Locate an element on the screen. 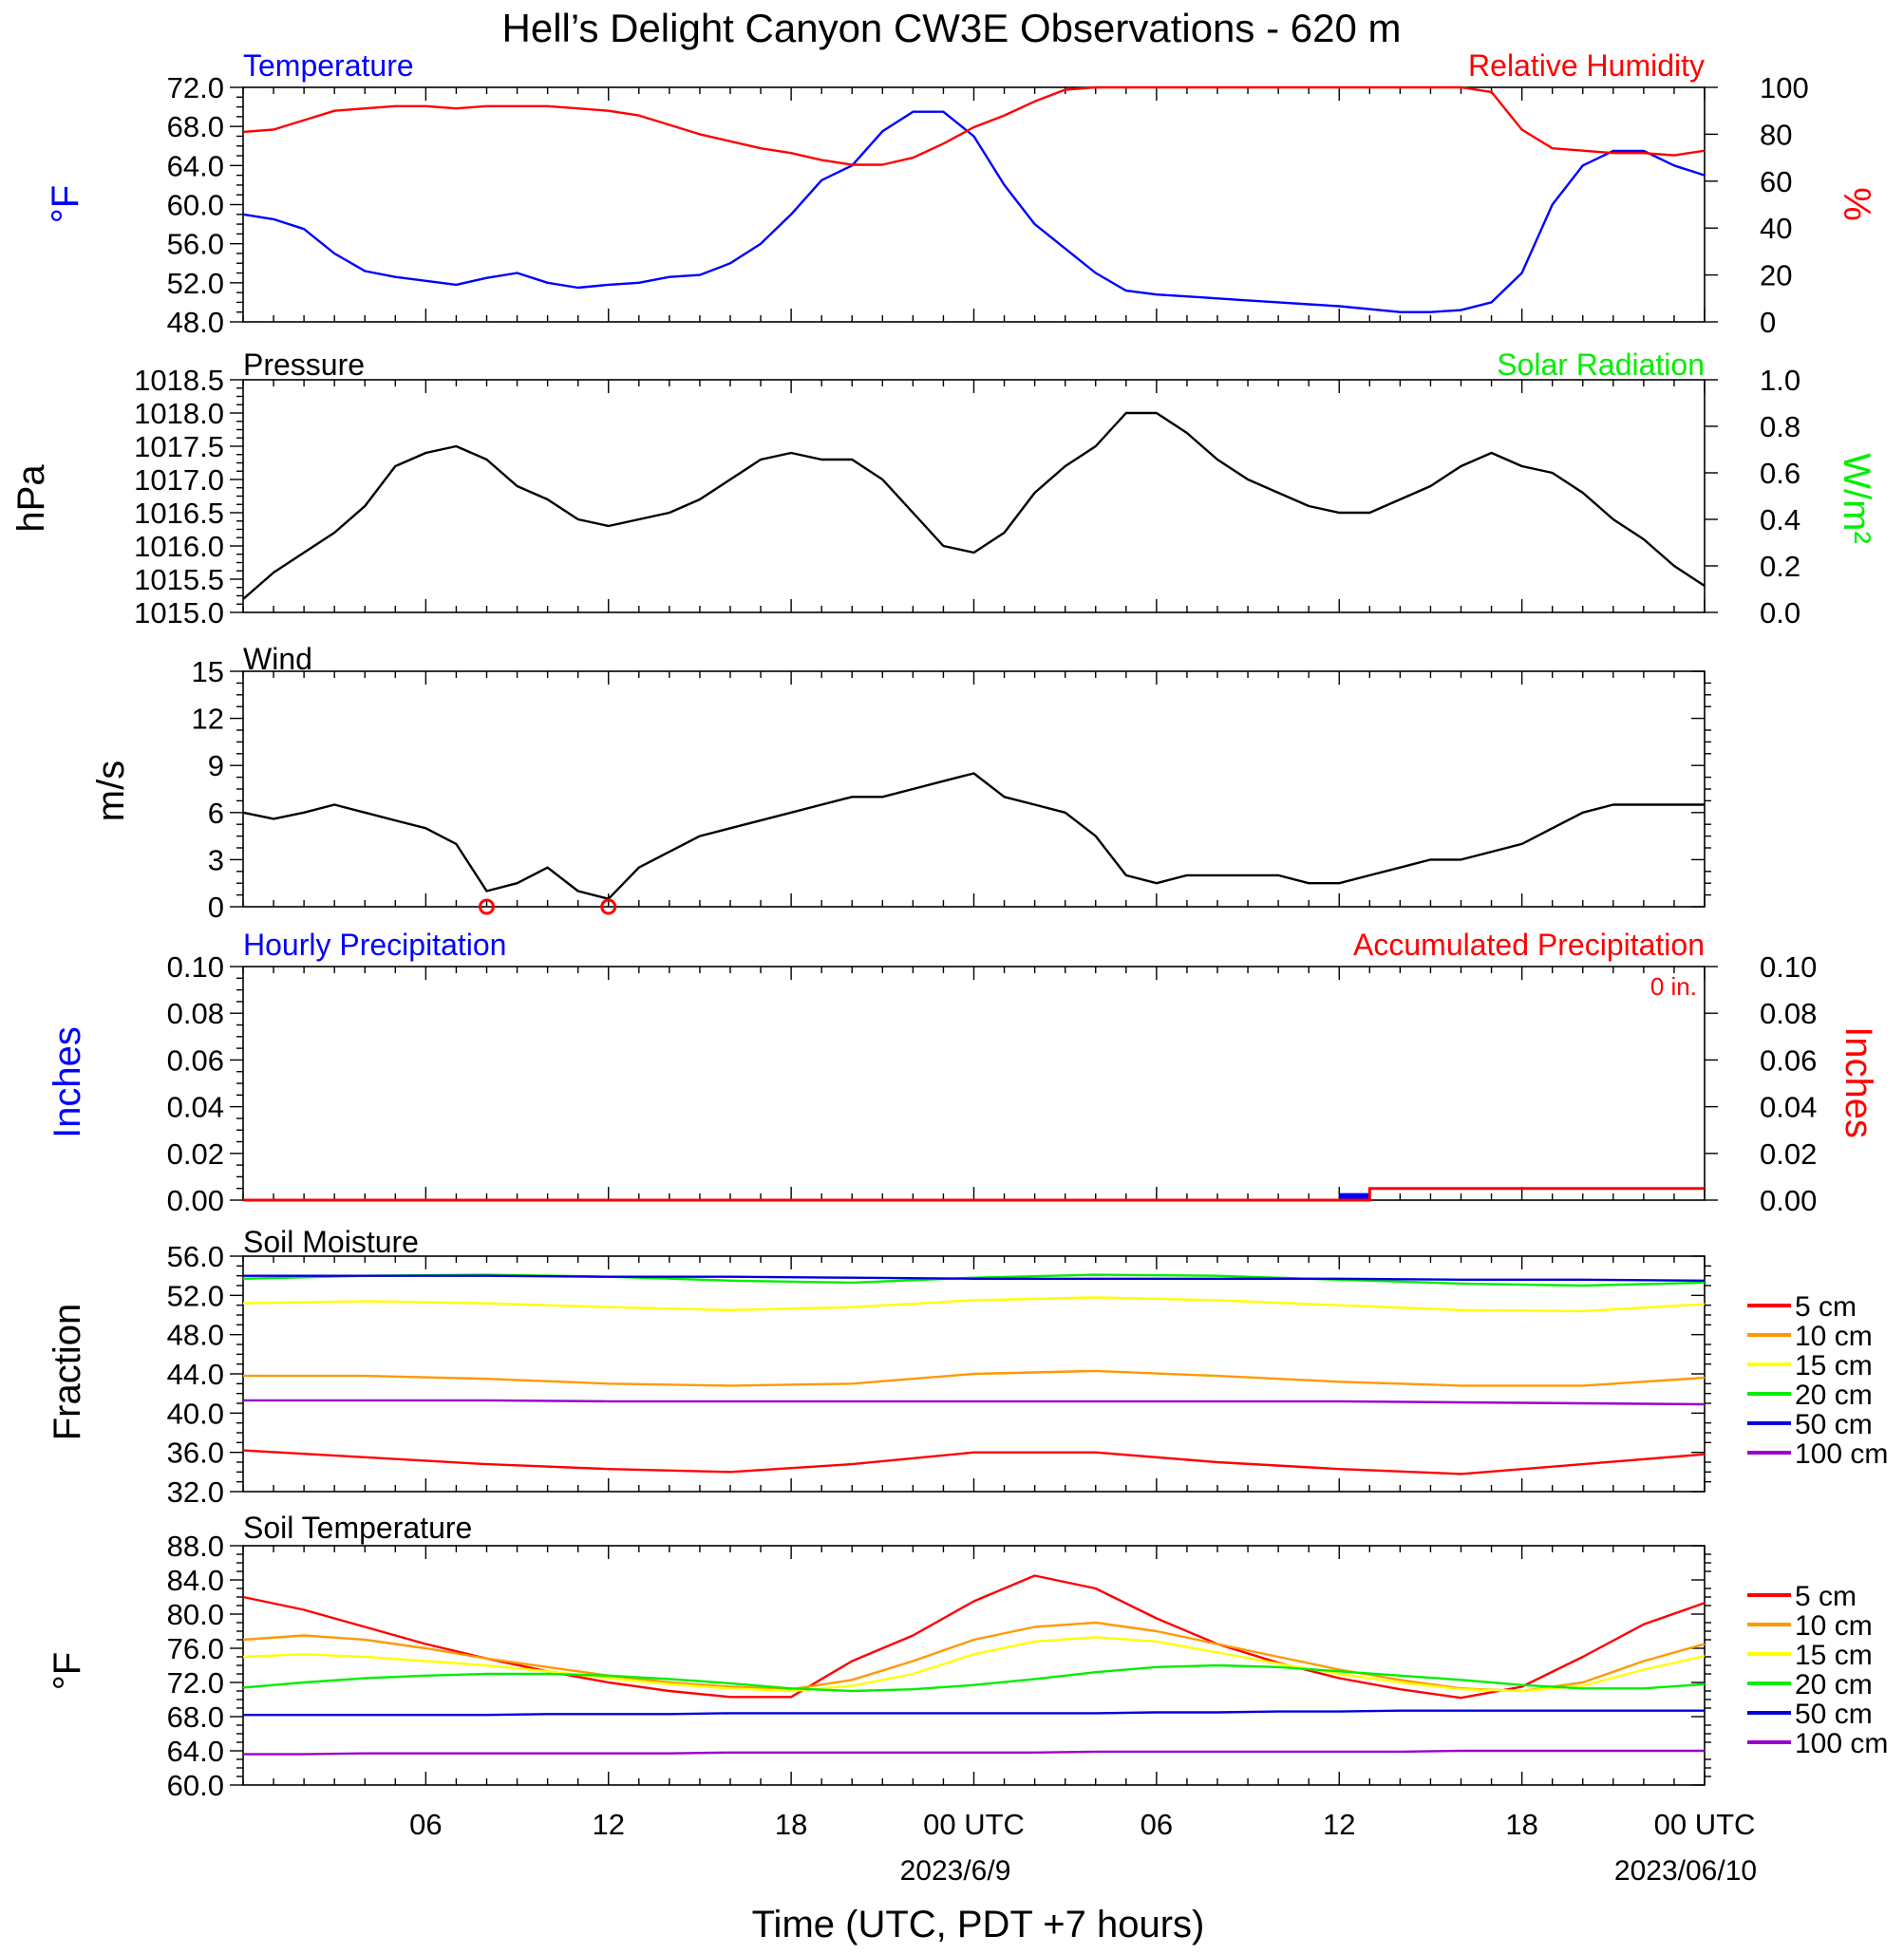 Image resolution: width=1904 pixels, height=1954 pixels. wind-panel: Wind m/s 0 3 6 9 12 15 is located at coordinates (900, 783).